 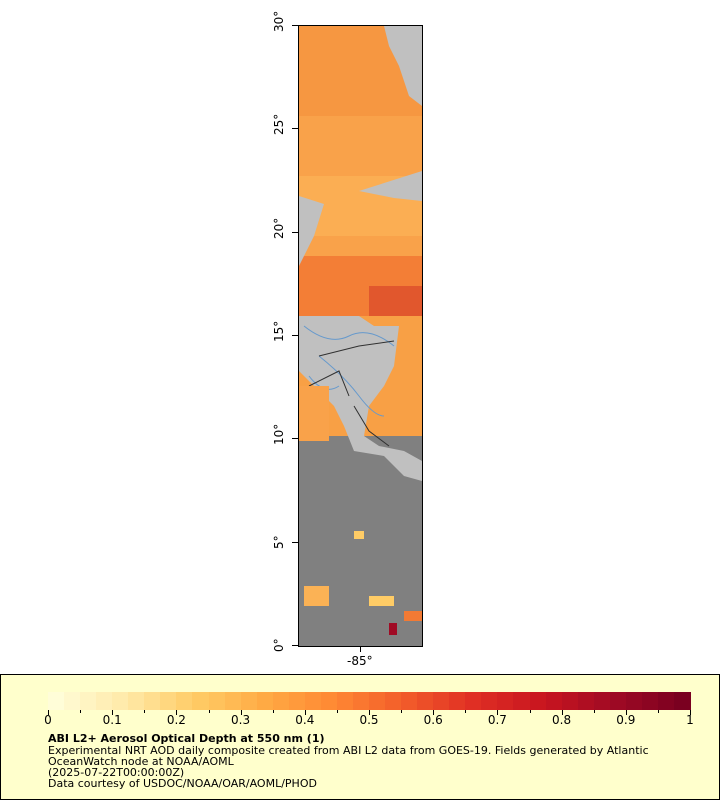 I want to click on colorbar-label: 0.7, so click(x=497, y=720).